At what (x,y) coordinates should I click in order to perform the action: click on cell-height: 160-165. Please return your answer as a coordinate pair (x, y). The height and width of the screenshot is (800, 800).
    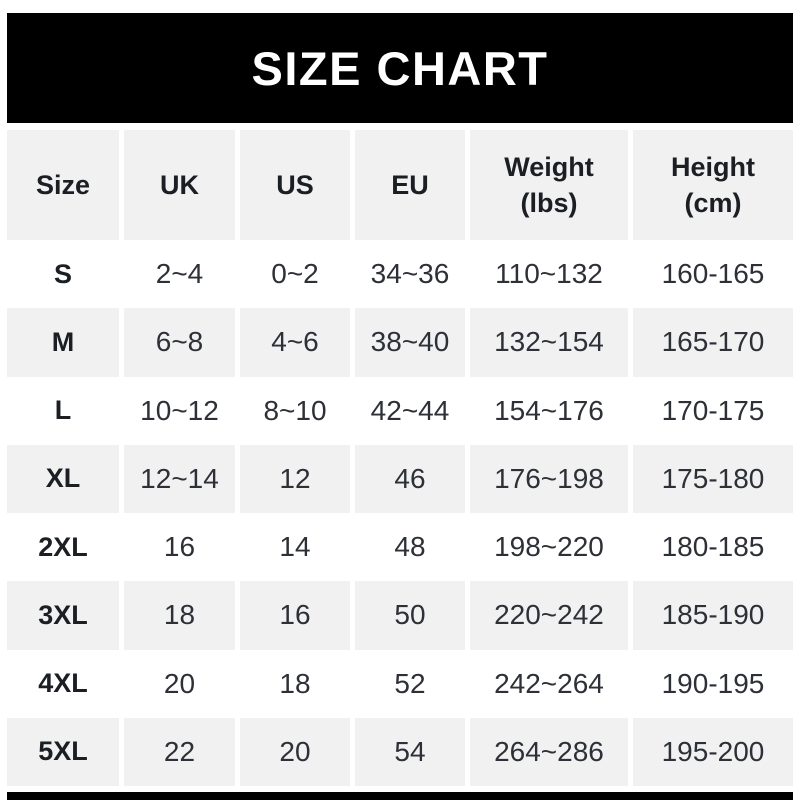
    Looking at the image, I should click on (713, 274).